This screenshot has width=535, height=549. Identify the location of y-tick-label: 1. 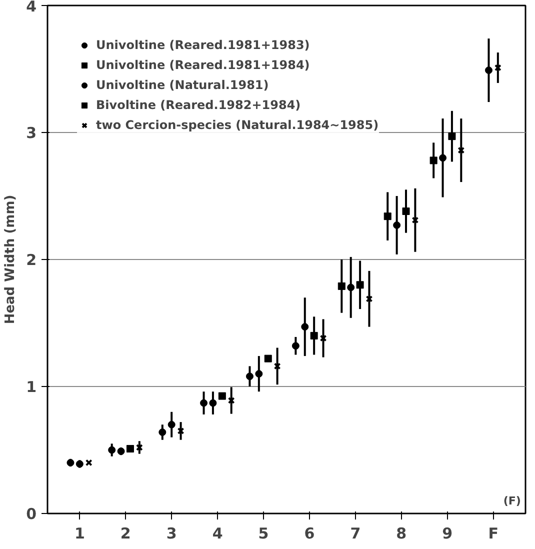
(31, 387).